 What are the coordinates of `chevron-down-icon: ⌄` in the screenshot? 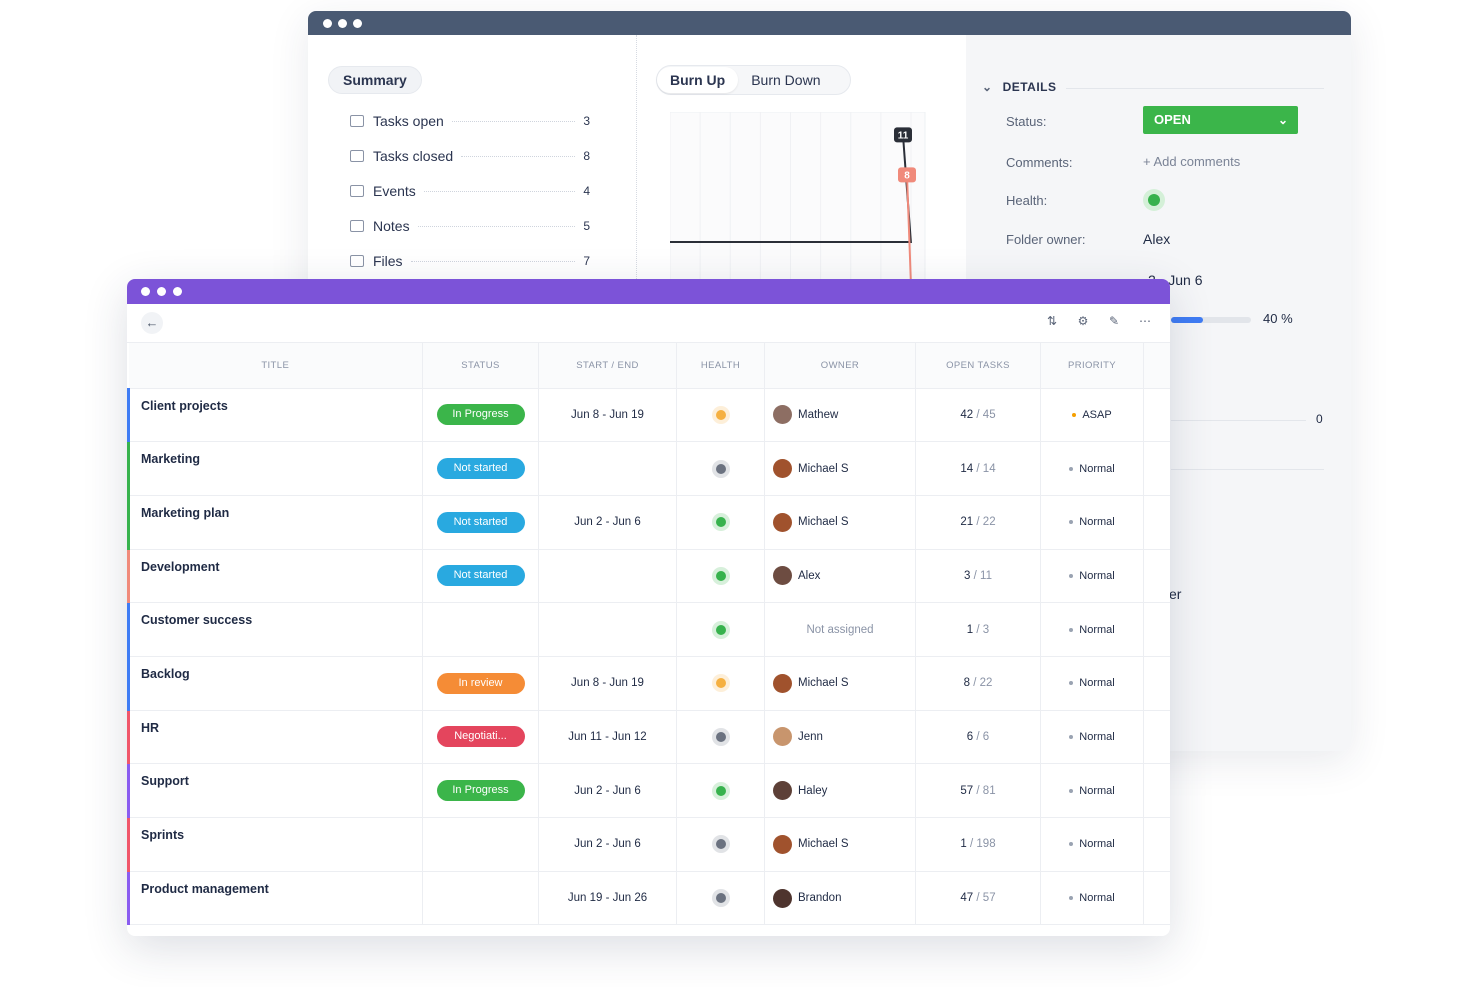 It's located at (987, 87).